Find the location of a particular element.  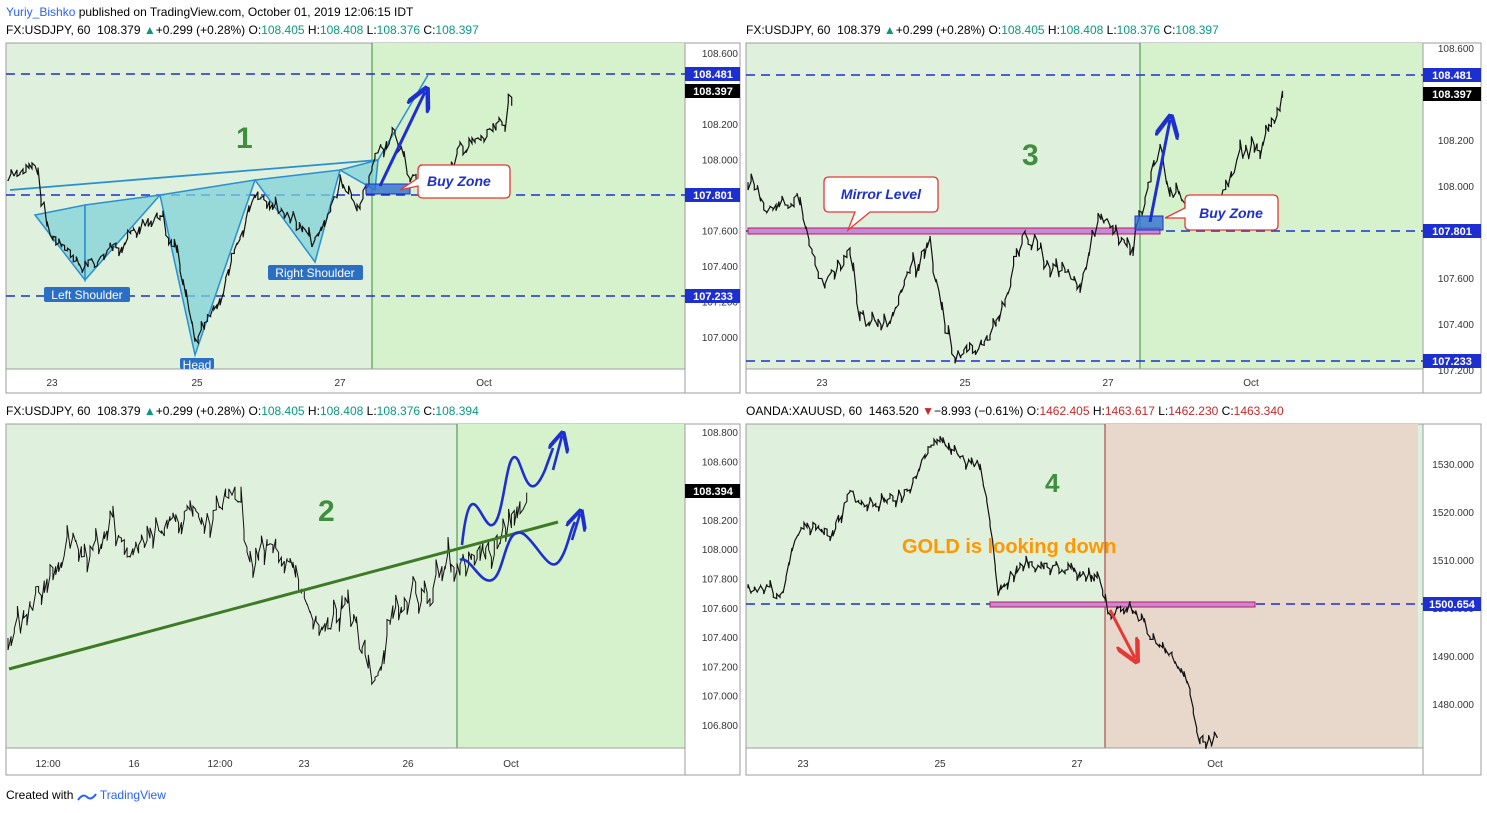

price-tag-level is located at coordinates (1452, 604).